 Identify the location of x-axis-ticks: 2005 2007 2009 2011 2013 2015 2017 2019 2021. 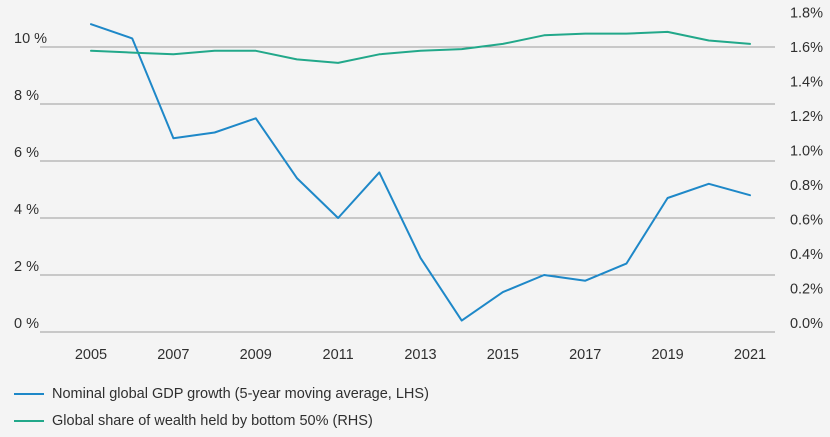
(420, 355).